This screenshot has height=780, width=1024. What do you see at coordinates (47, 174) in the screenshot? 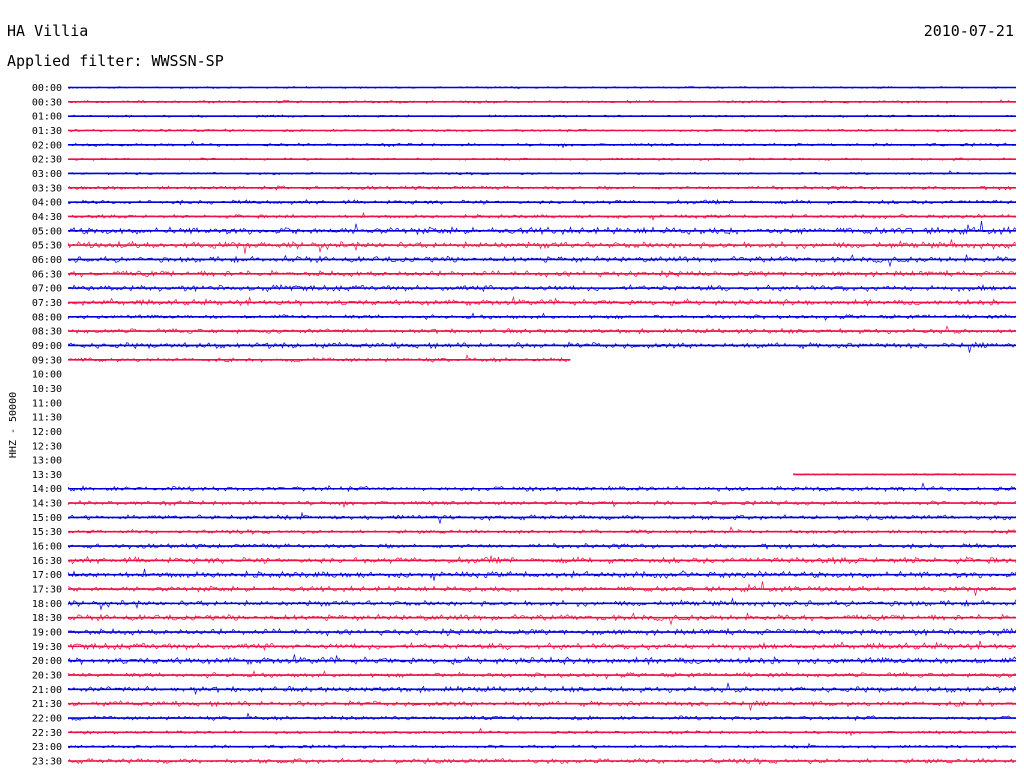
I see `time-tick-label: 03:00` at bounding box center [47, 174].